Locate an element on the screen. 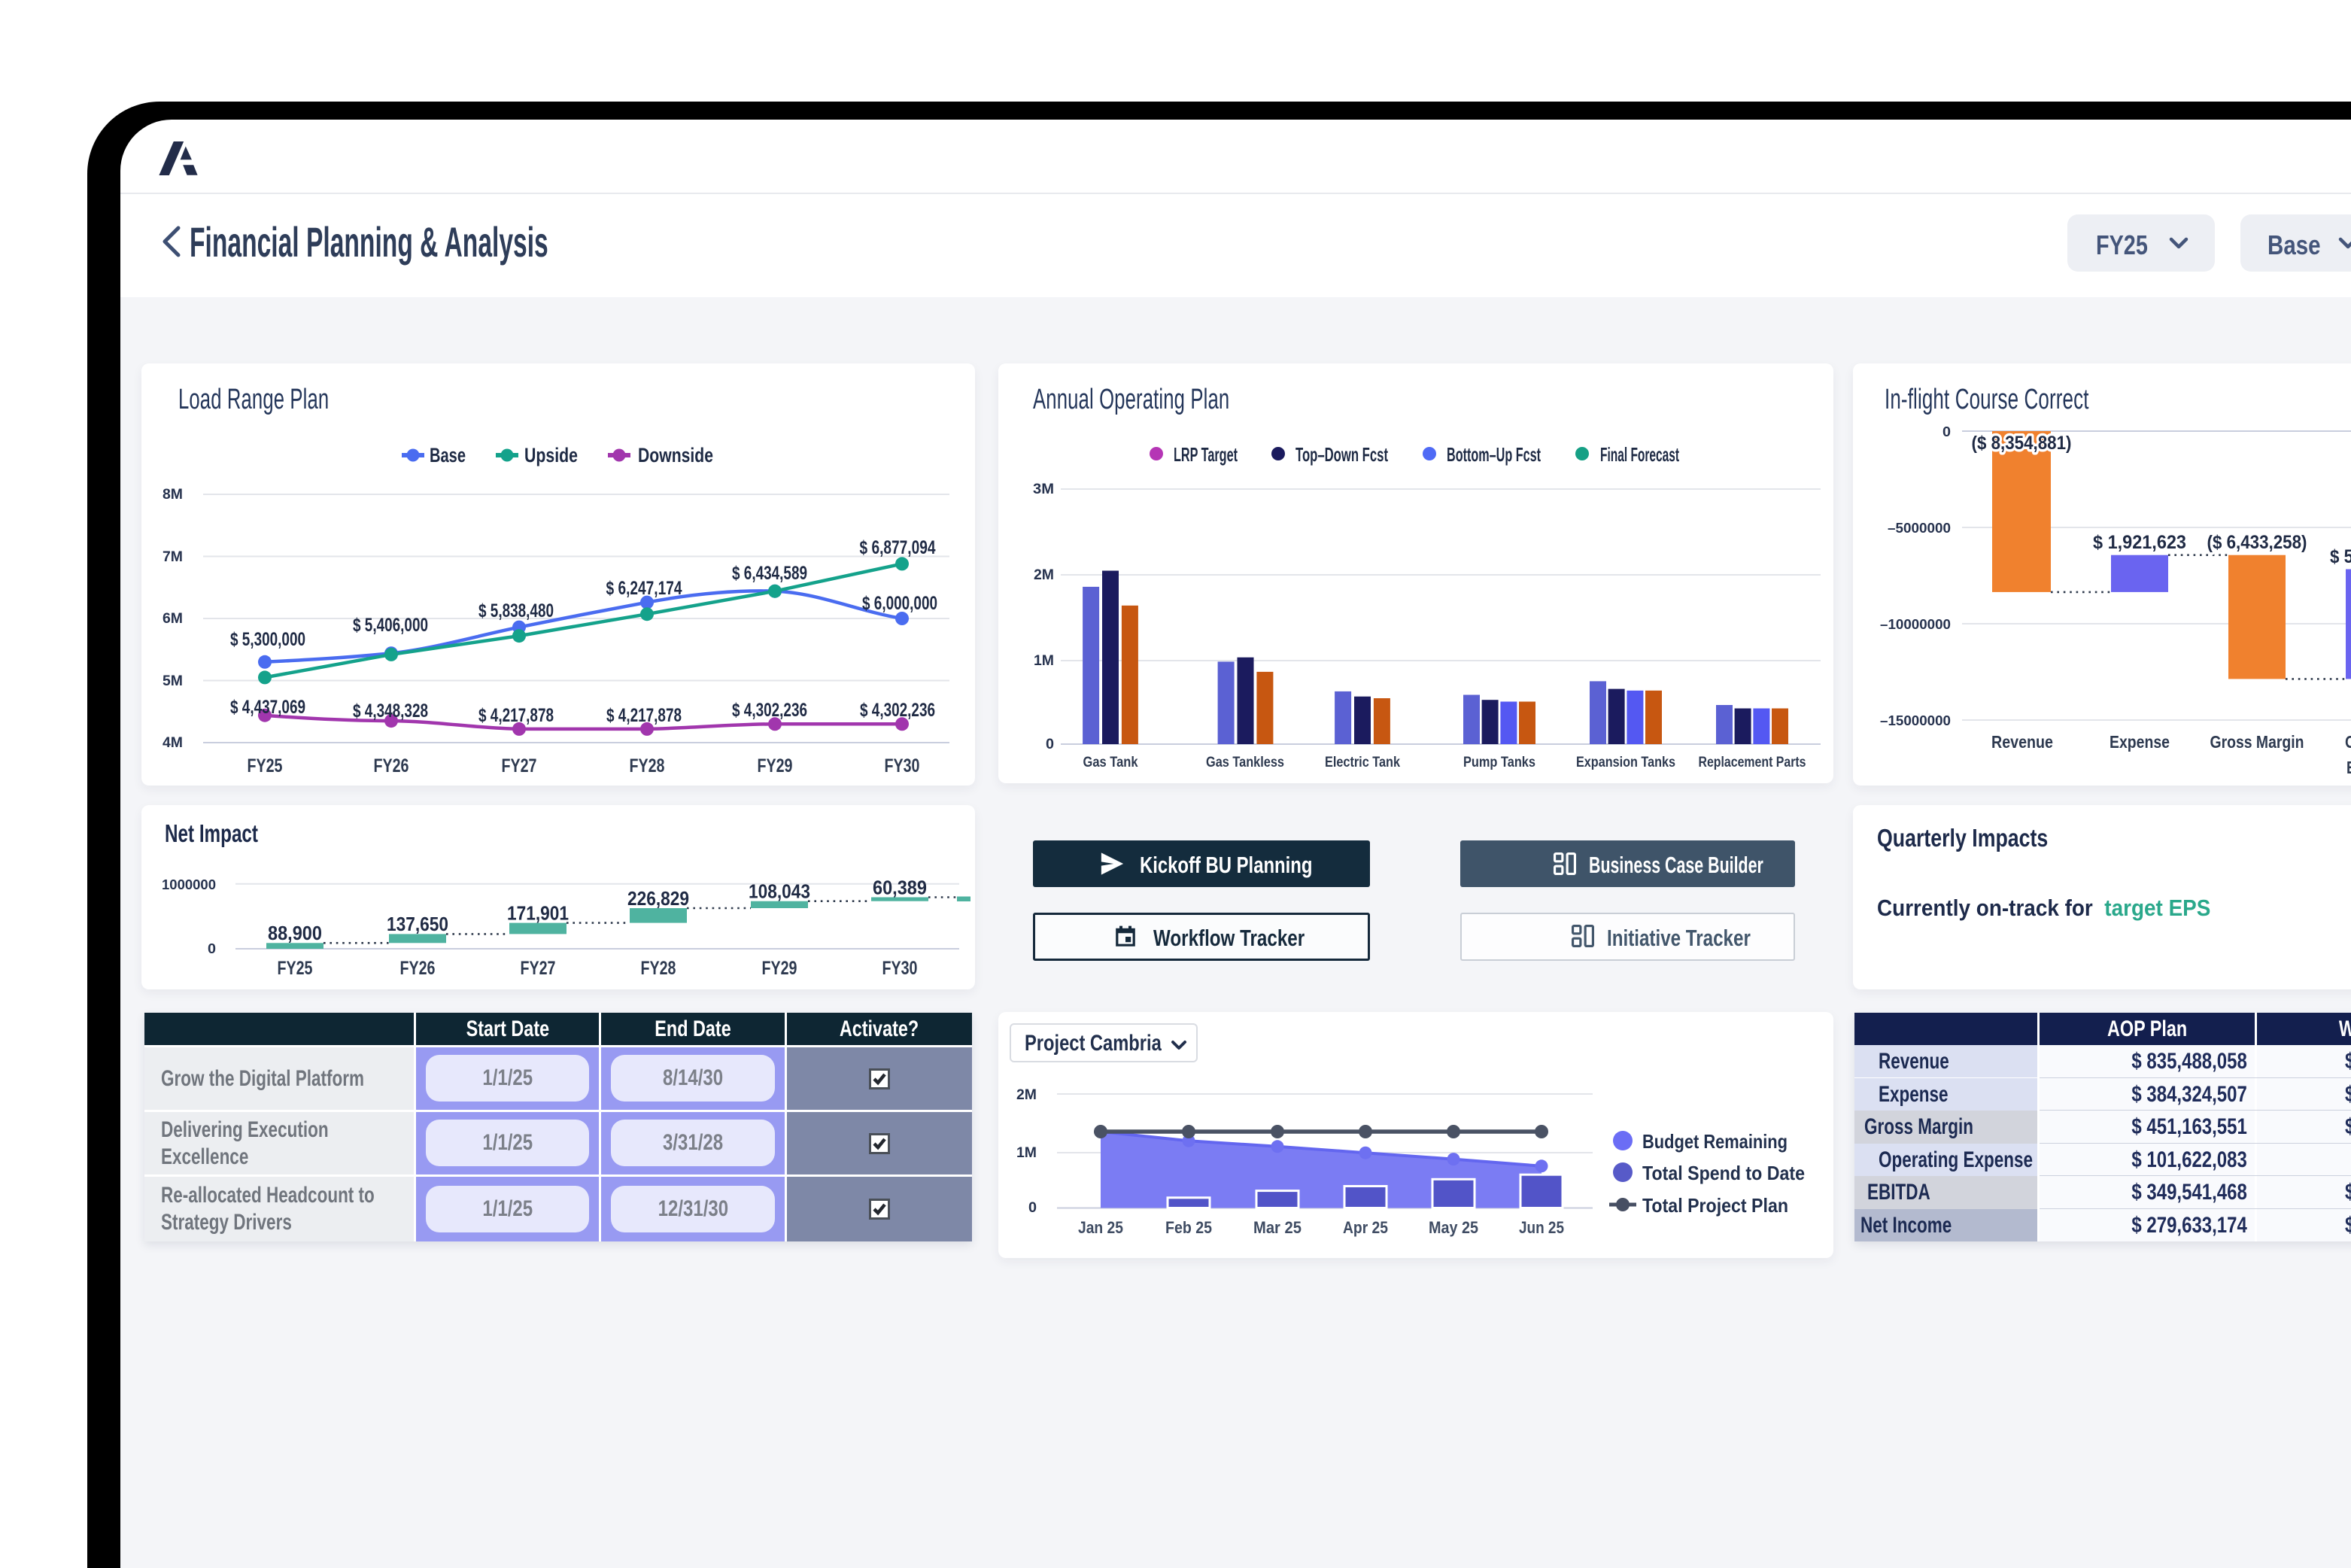 The height and width of the screenshot is (1568, 2351). svg-text: 6M is located at coordinates (173, 619).